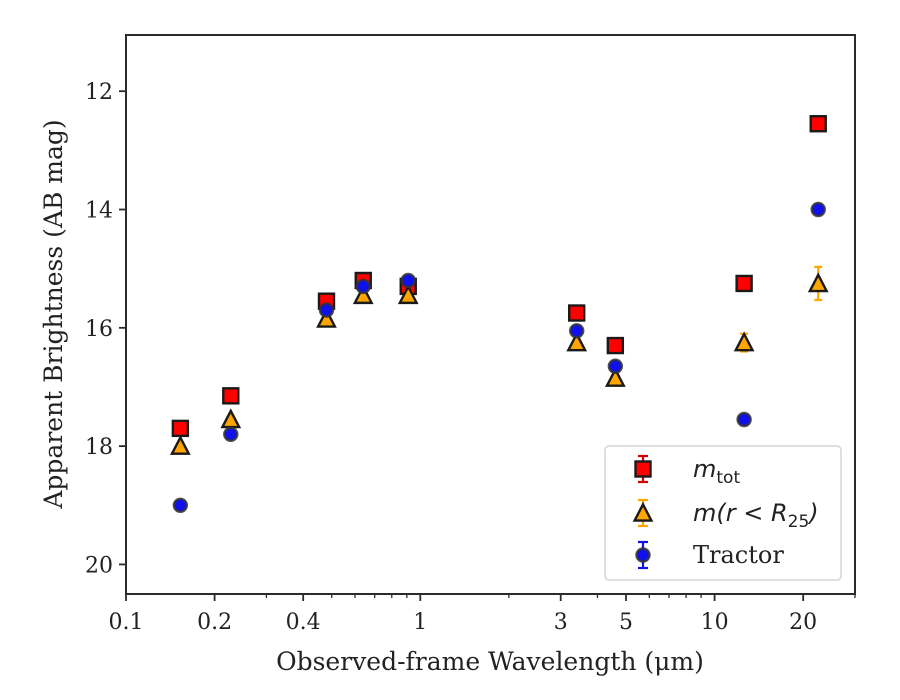 This screenshot has width=900, height=700. I want to click on y-axis-label: Apparent Brightness (AB mag), so click(53, 314).